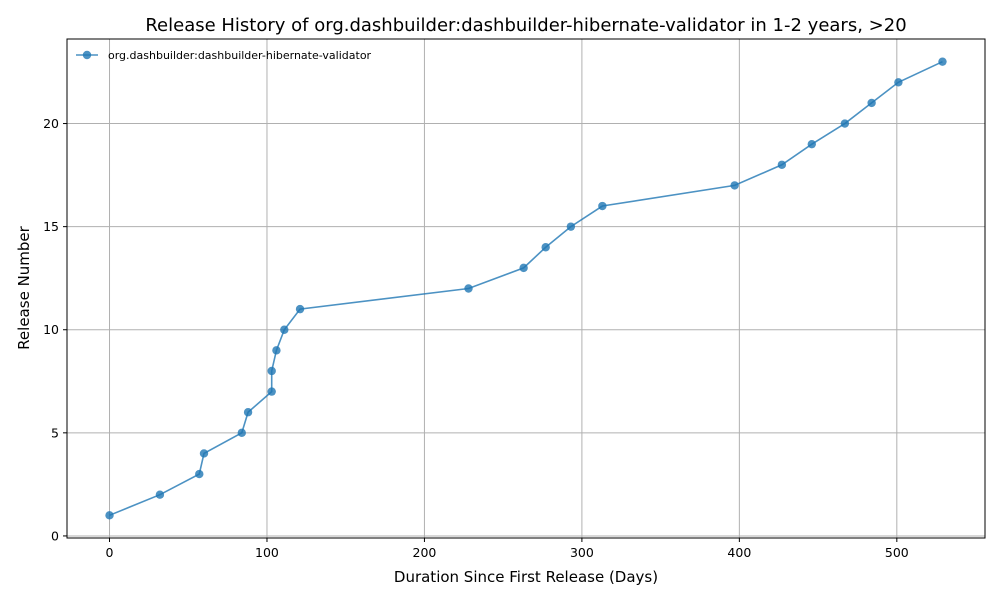  I want to click on y-tick-label: 0, so click(55, 535).